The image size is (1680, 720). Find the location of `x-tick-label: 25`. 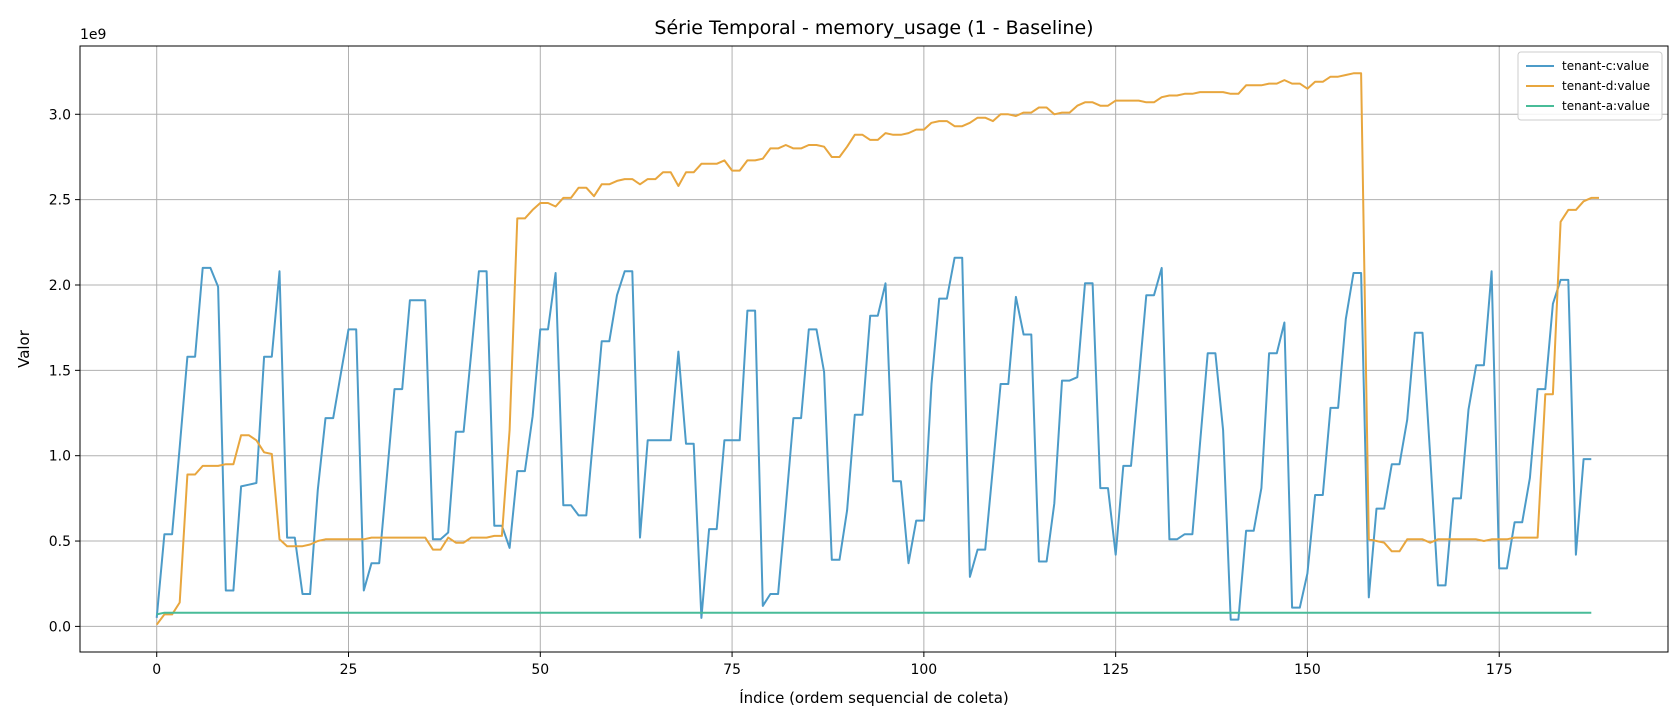

x-tick-label: 25 is located at coordinates (349, 670).